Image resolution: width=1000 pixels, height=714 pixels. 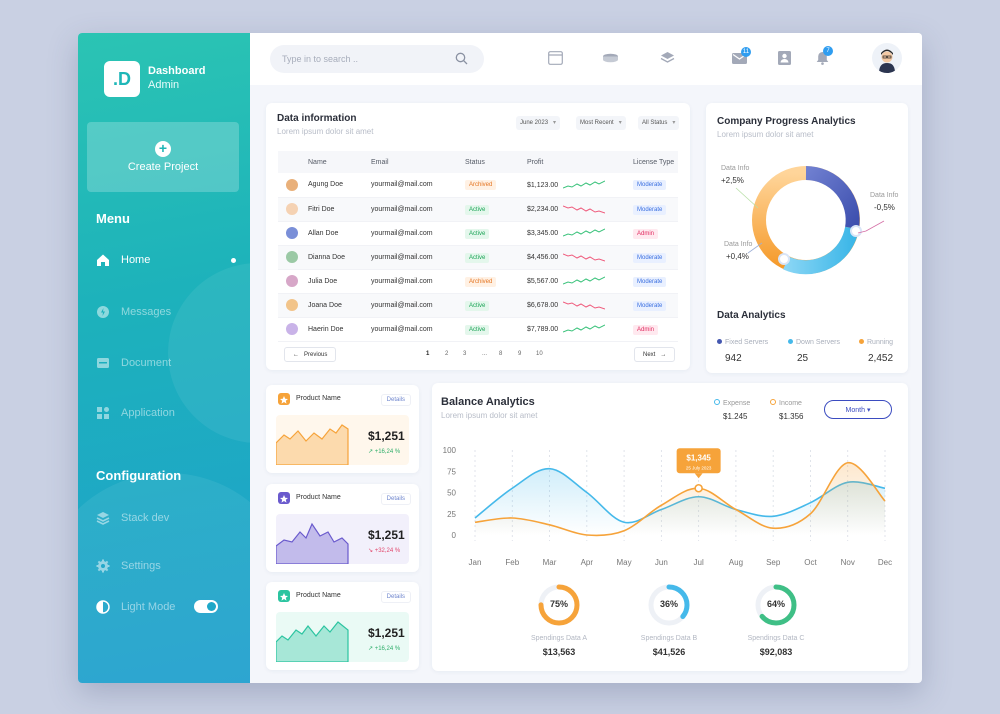 What do you see at coordinates (828, 51) in the screenshot?
I see `notification-badge: 7` at bounding box center [828, 51].